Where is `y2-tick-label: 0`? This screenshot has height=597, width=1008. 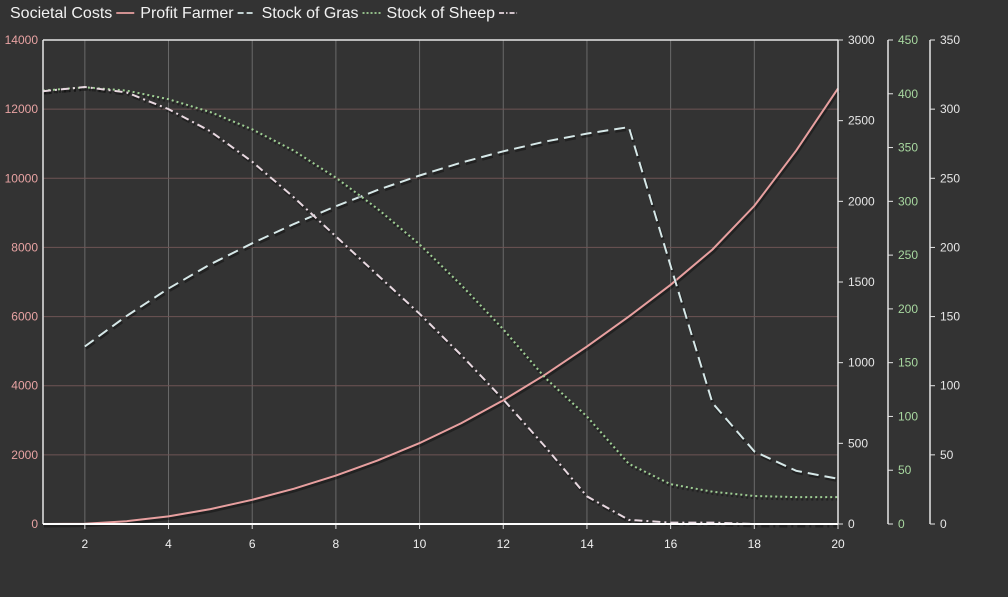
y2-tick-label: 0 is located at coordinates (851, 524).